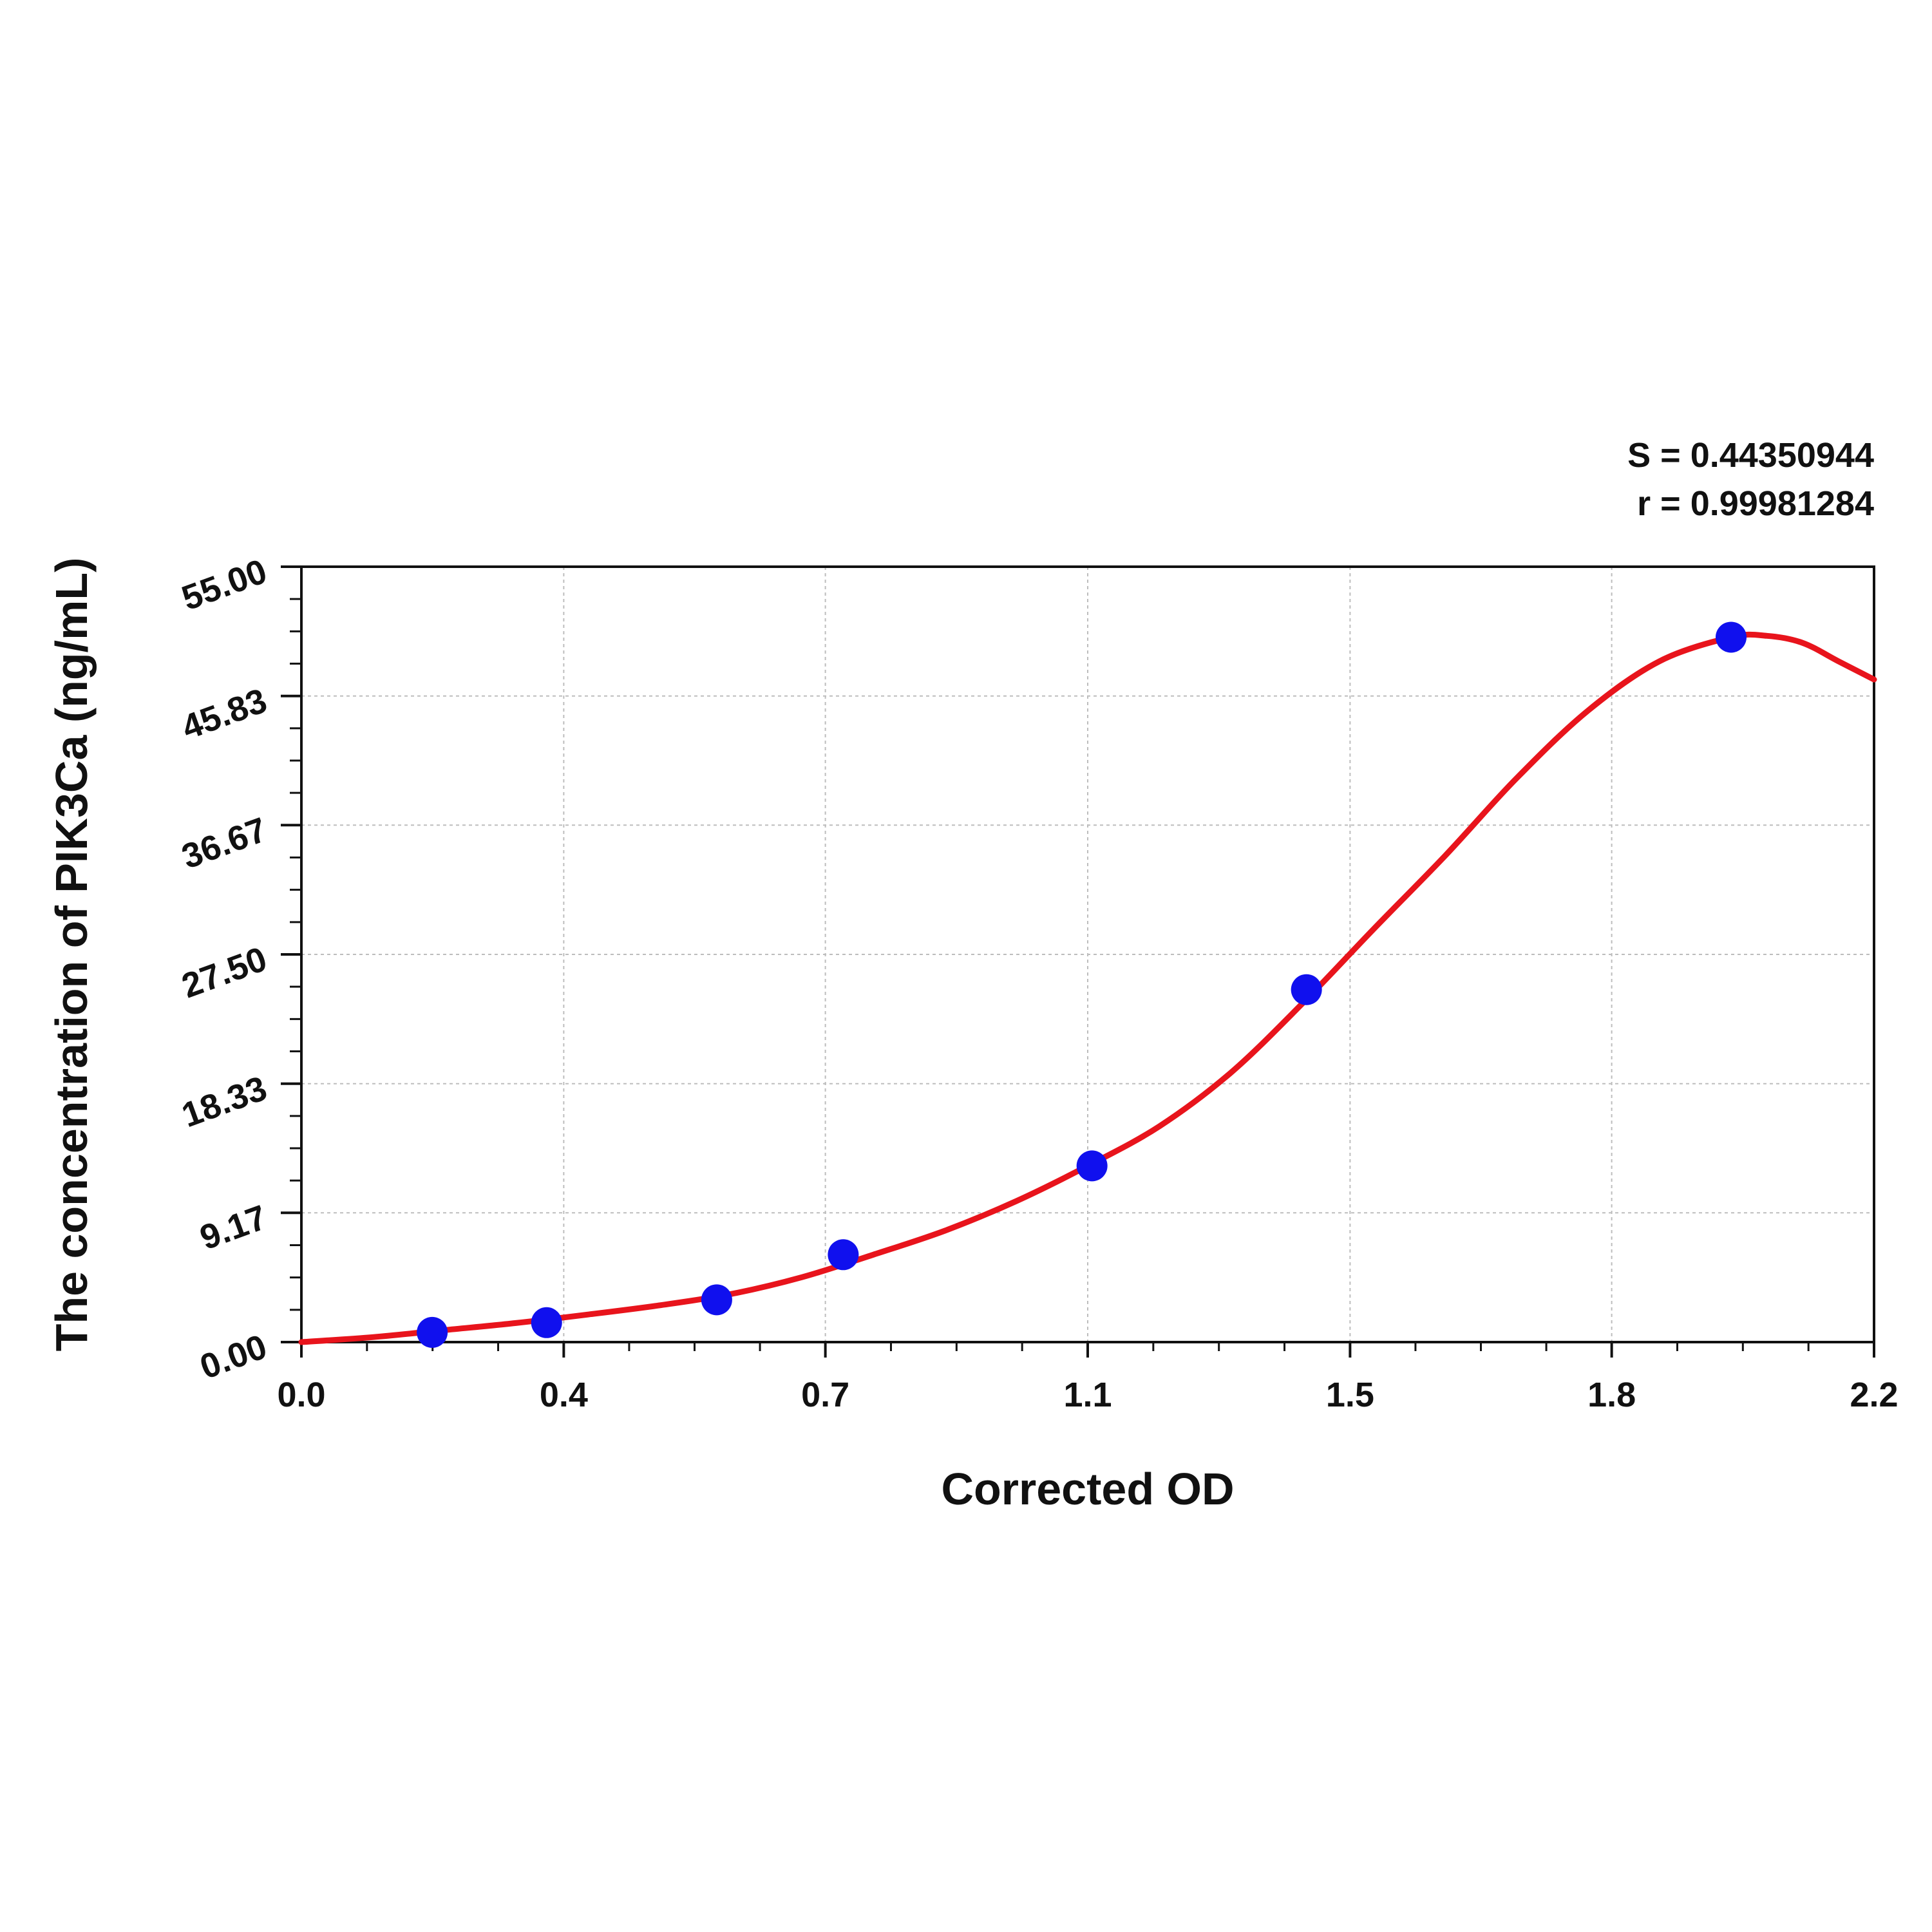  What do you see at coordinates (825, 1395) in the screenshot?
I see `x-tick-label: 0.7` at bounding box center [825, 1395].